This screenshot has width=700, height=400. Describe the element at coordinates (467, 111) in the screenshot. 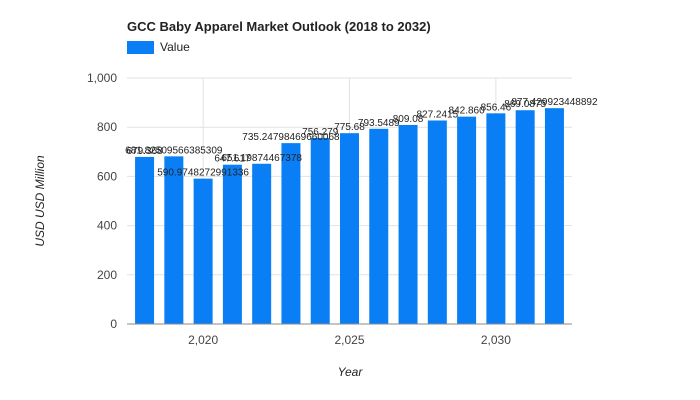

I see `data-label: 842.860` at that location.